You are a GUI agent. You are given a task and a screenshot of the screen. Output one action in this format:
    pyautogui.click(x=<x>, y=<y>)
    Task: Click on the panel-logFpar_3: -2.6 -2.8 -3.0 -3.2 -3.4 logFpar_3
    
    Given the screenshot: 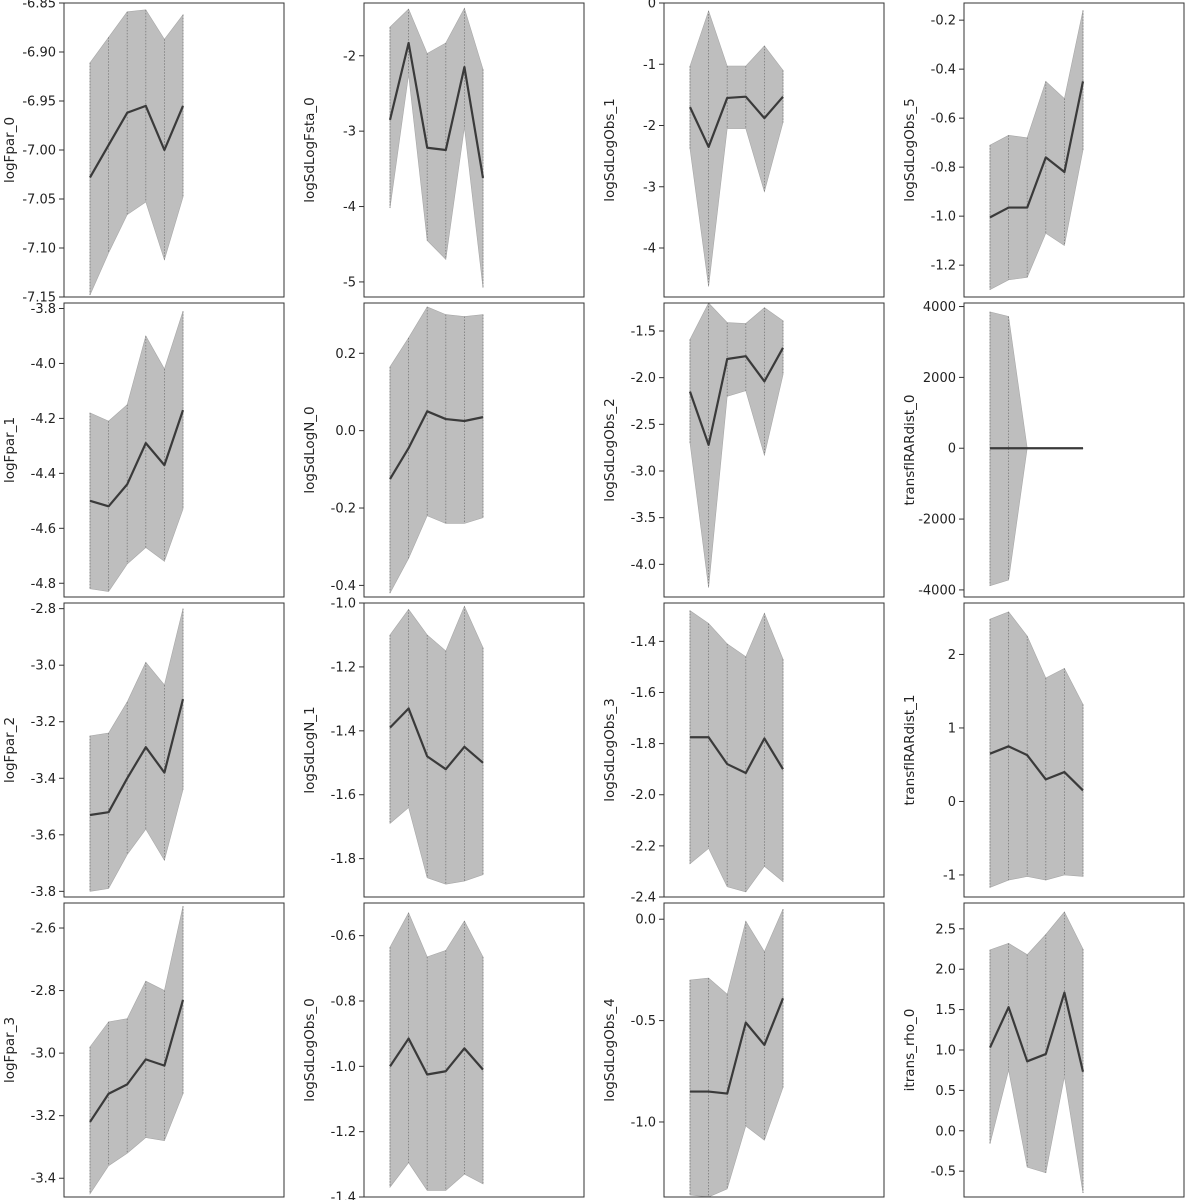 What is the action you would take?
    pyautogui.click(x=143, y=1050)
    